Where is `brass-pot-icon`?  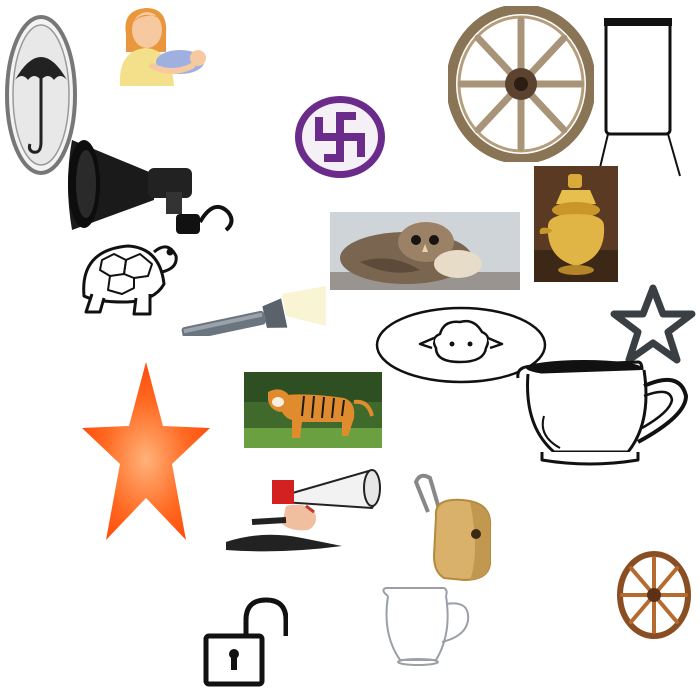
brass-pot-icon is located at coordinates (576, 224).